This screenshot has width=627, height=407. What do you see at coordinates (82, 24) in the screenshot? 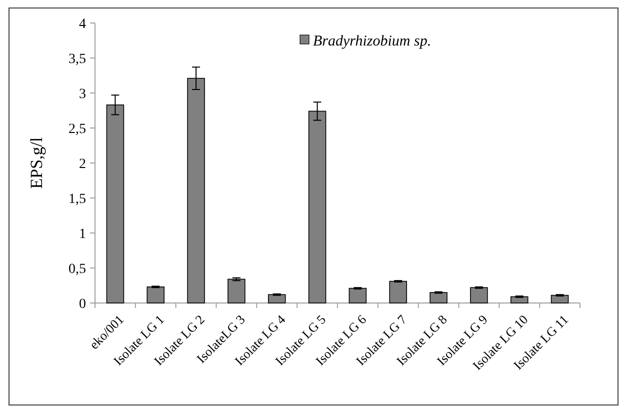
I see `y-tick-label: 4` at bounding box center [82, 24].